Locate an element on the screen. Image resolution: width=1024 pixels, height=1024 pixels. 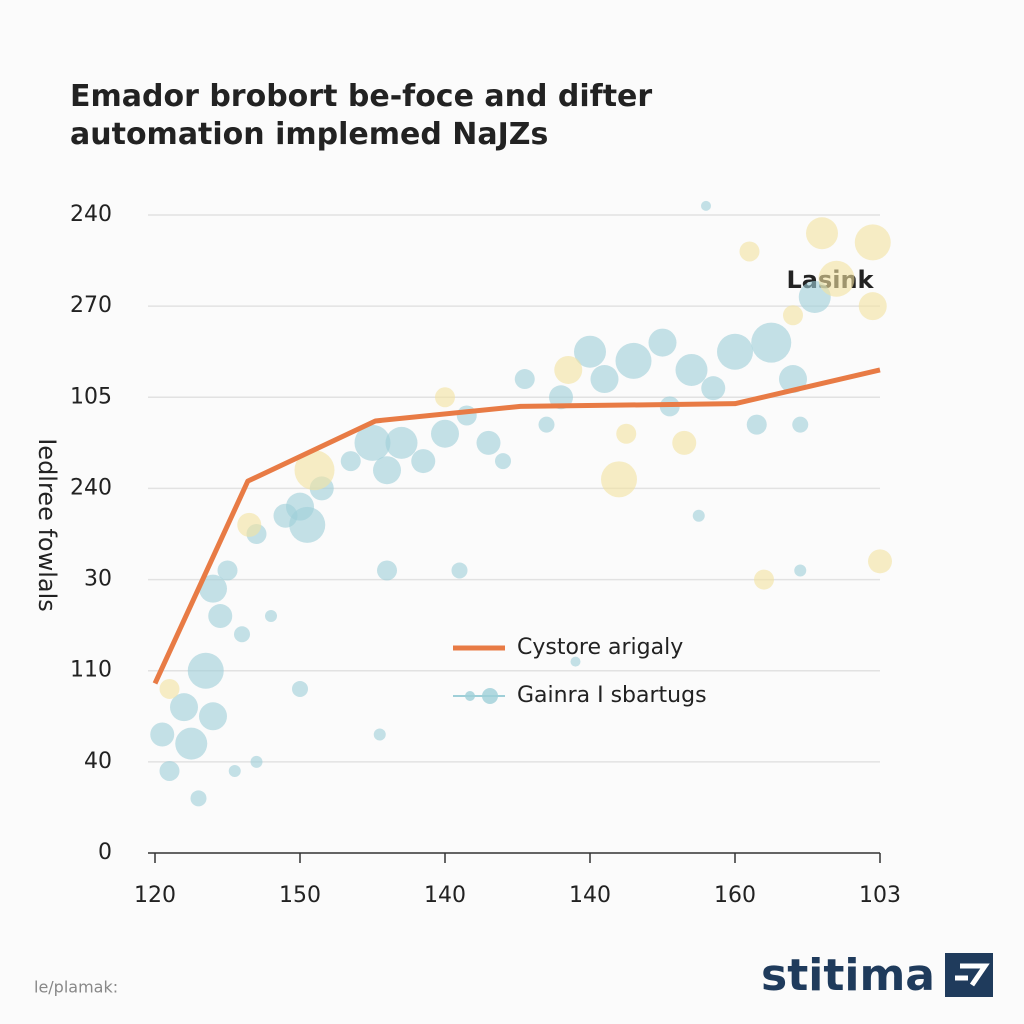
y-tick-label: 0 is located at coordinates (105, 852).